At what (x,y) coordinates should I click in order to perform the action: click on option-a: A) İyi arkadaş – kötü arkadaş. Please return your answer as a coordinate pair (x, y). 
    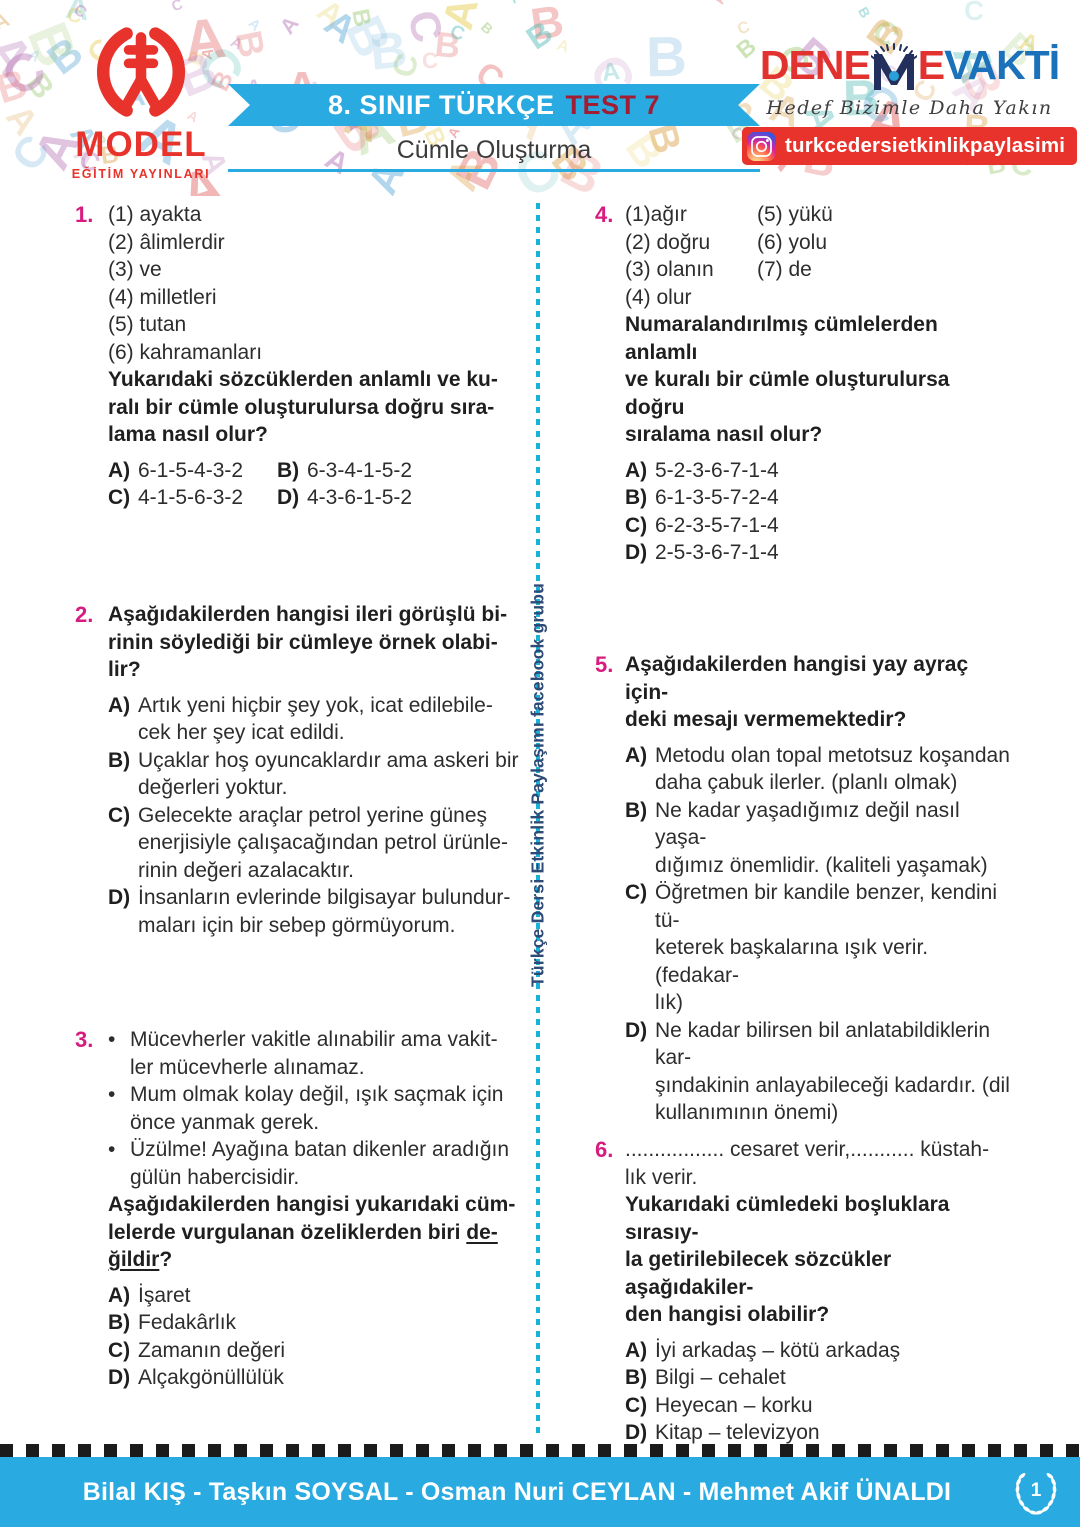
    Looking at the image, I should click on (763, 1350).